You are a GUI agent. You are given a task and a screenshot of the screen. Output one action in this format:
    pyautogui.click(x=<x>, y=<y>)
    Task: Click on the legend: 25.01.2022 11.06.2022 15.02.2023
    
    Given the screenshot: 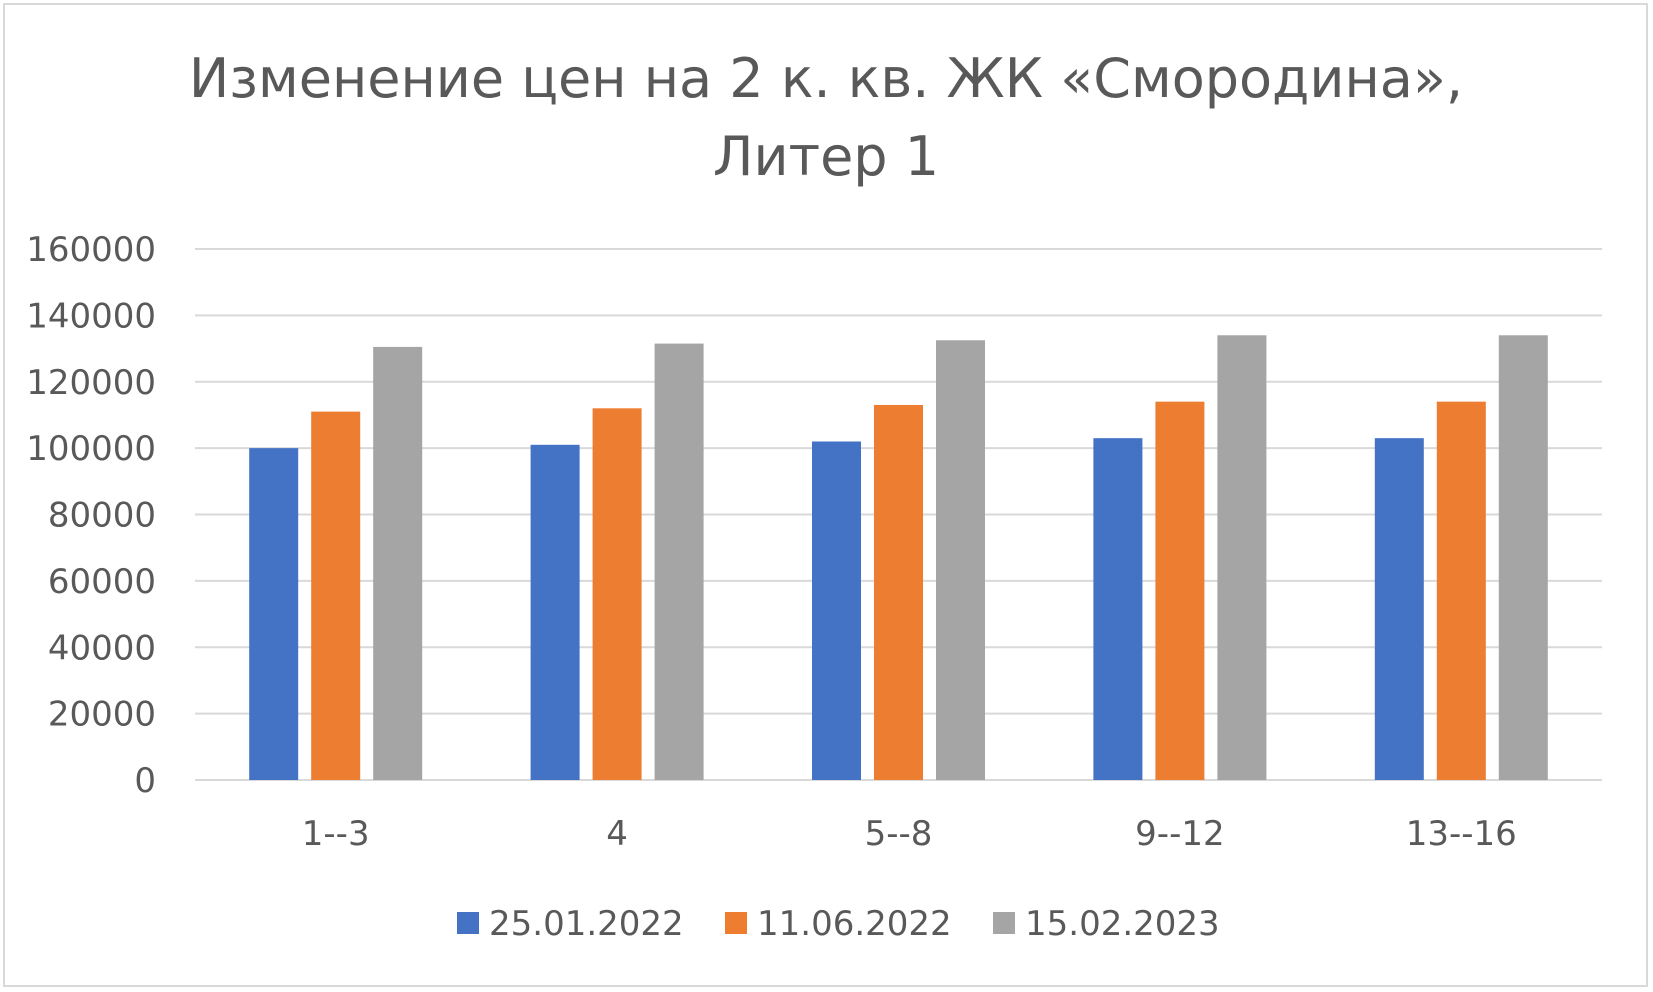 What is the action you would take?
    pyautogui.click(x=838, y=924)
    